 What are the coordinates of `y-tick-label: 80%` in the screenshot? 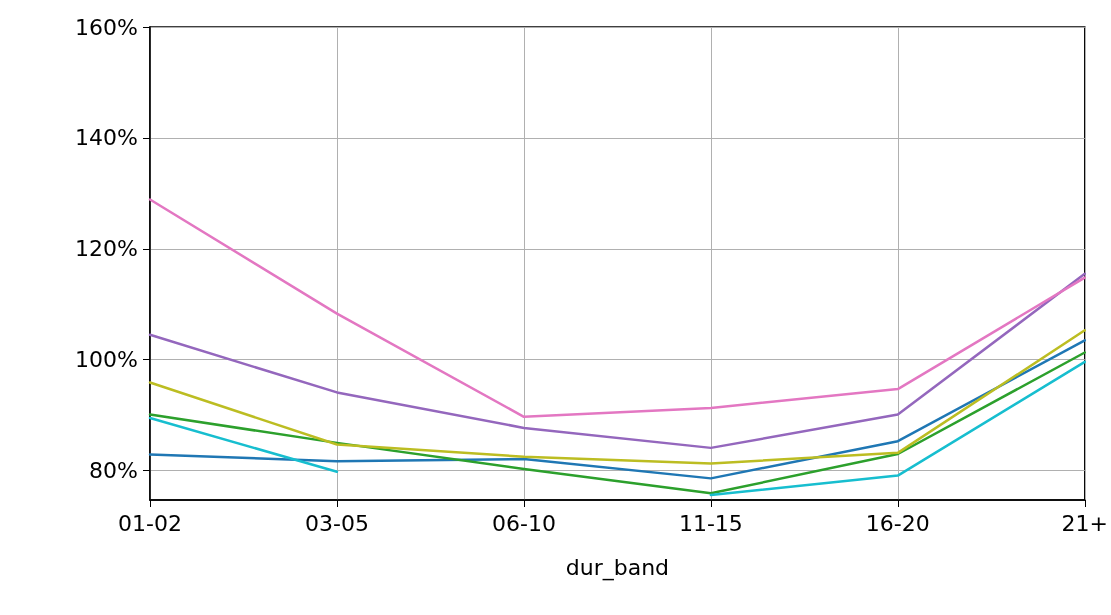 It's located at (113, 471).